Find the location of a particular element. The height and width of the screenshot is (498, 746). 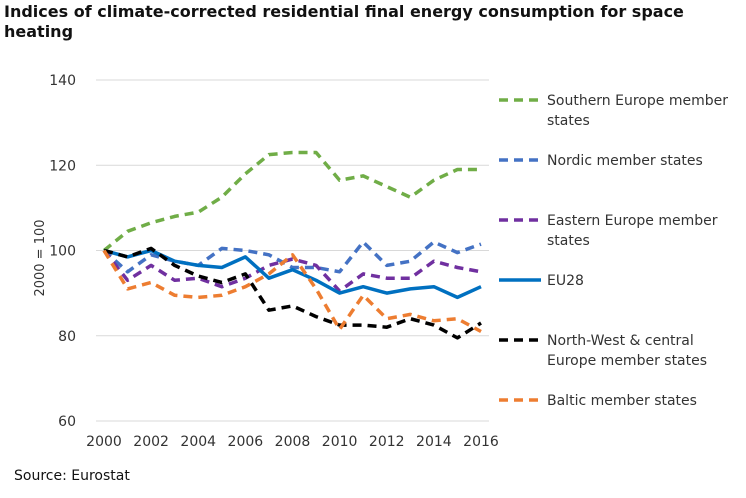

legend-label: Southern Europe member states is located at coordinates (637, 111).